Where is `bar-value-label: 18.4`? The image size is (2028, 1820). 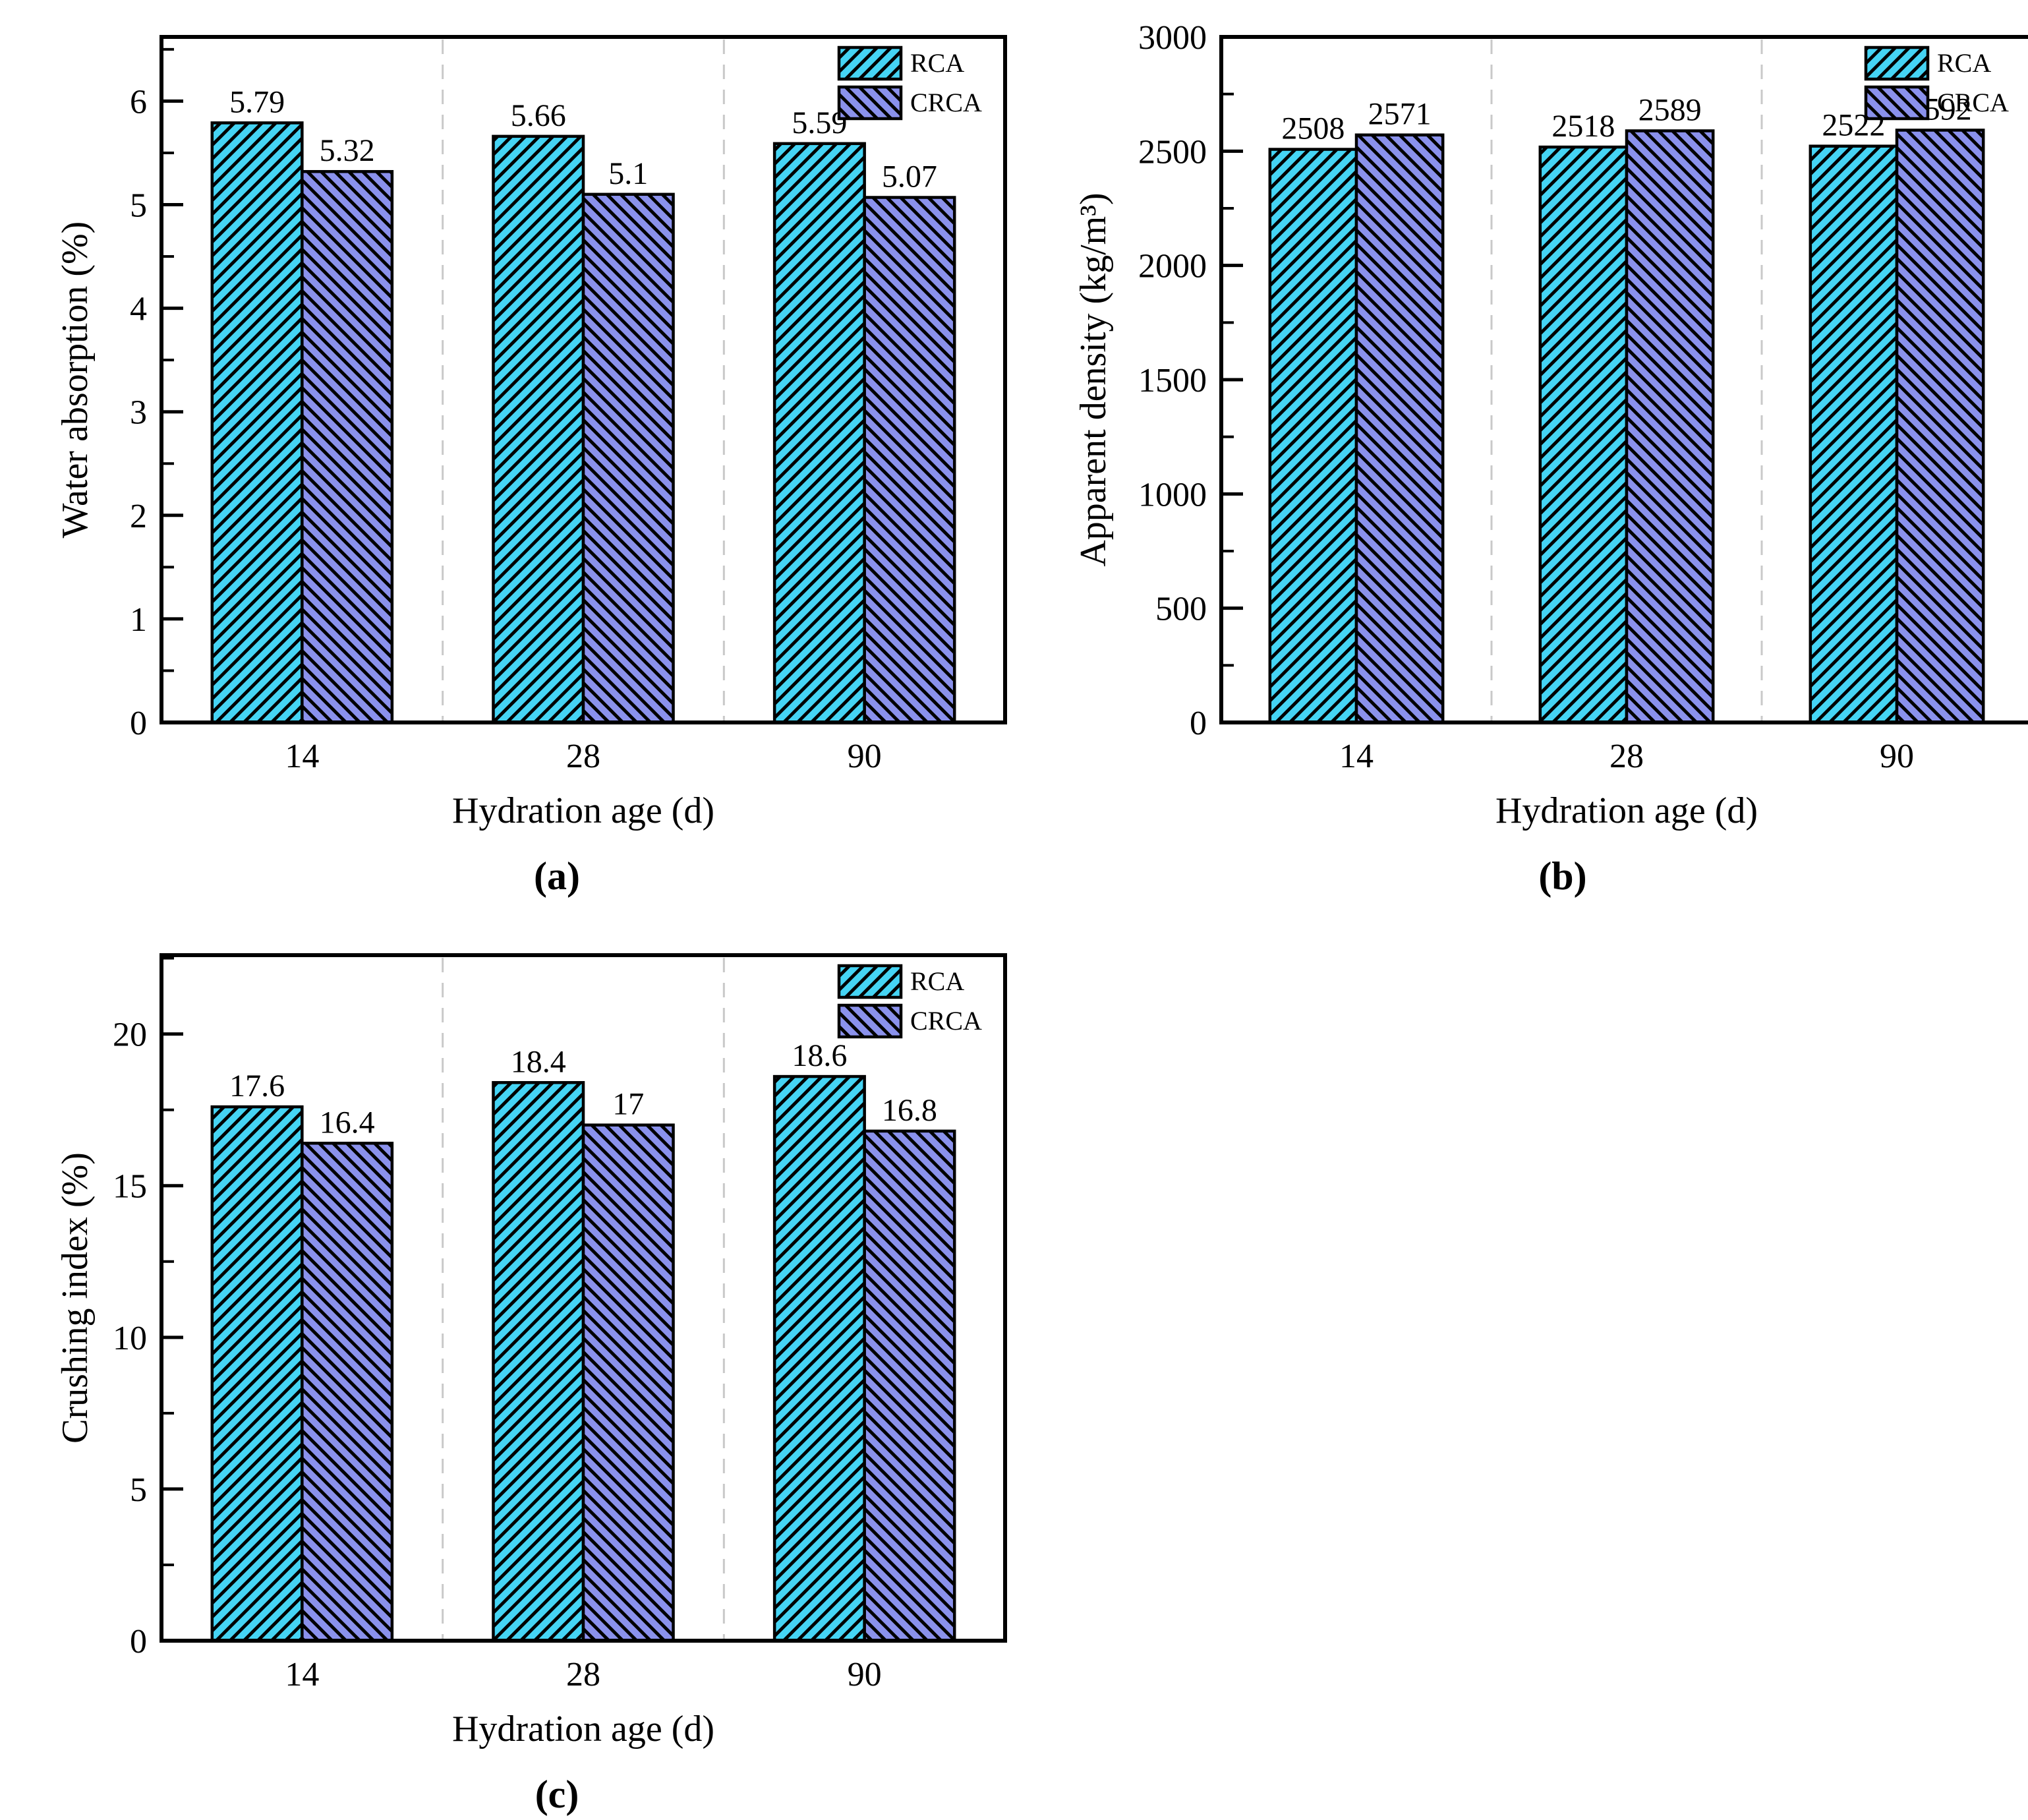
bar-value-label: 18.4 is located at coordinates (538, 1061).